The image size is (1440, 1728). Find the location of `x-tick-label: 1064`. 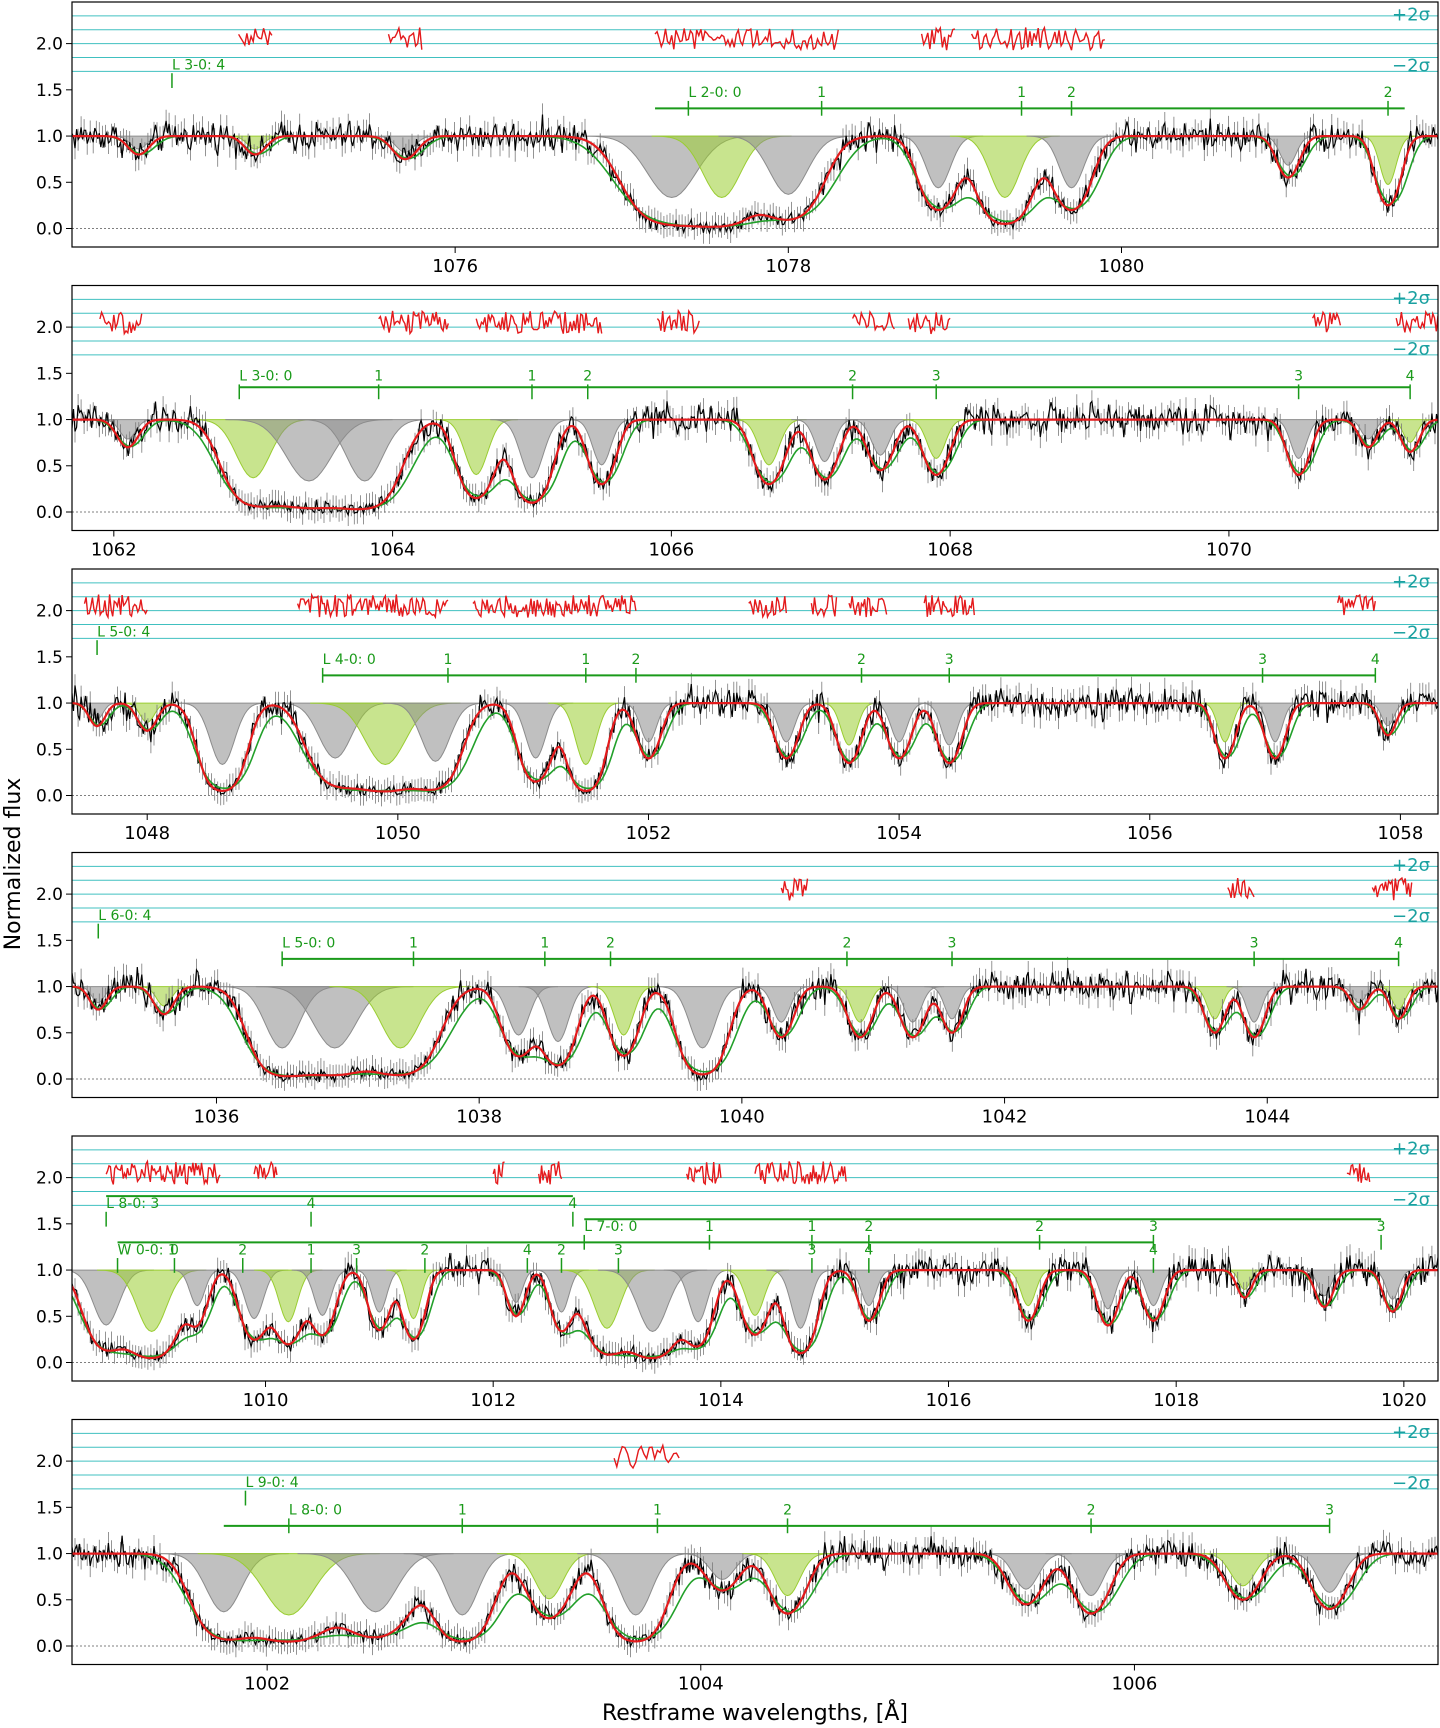

x-tick-label: 1064 is located at coordinates (393, 550).